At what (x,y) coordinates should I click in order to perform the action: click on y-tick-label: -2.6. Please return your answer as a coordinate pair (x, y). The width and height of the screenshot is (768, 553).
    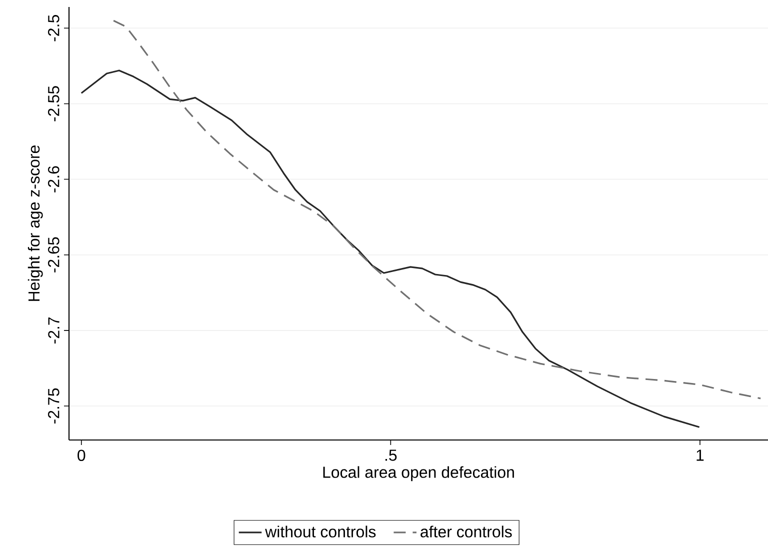
    Looking at the image, I should click on (54, 179).